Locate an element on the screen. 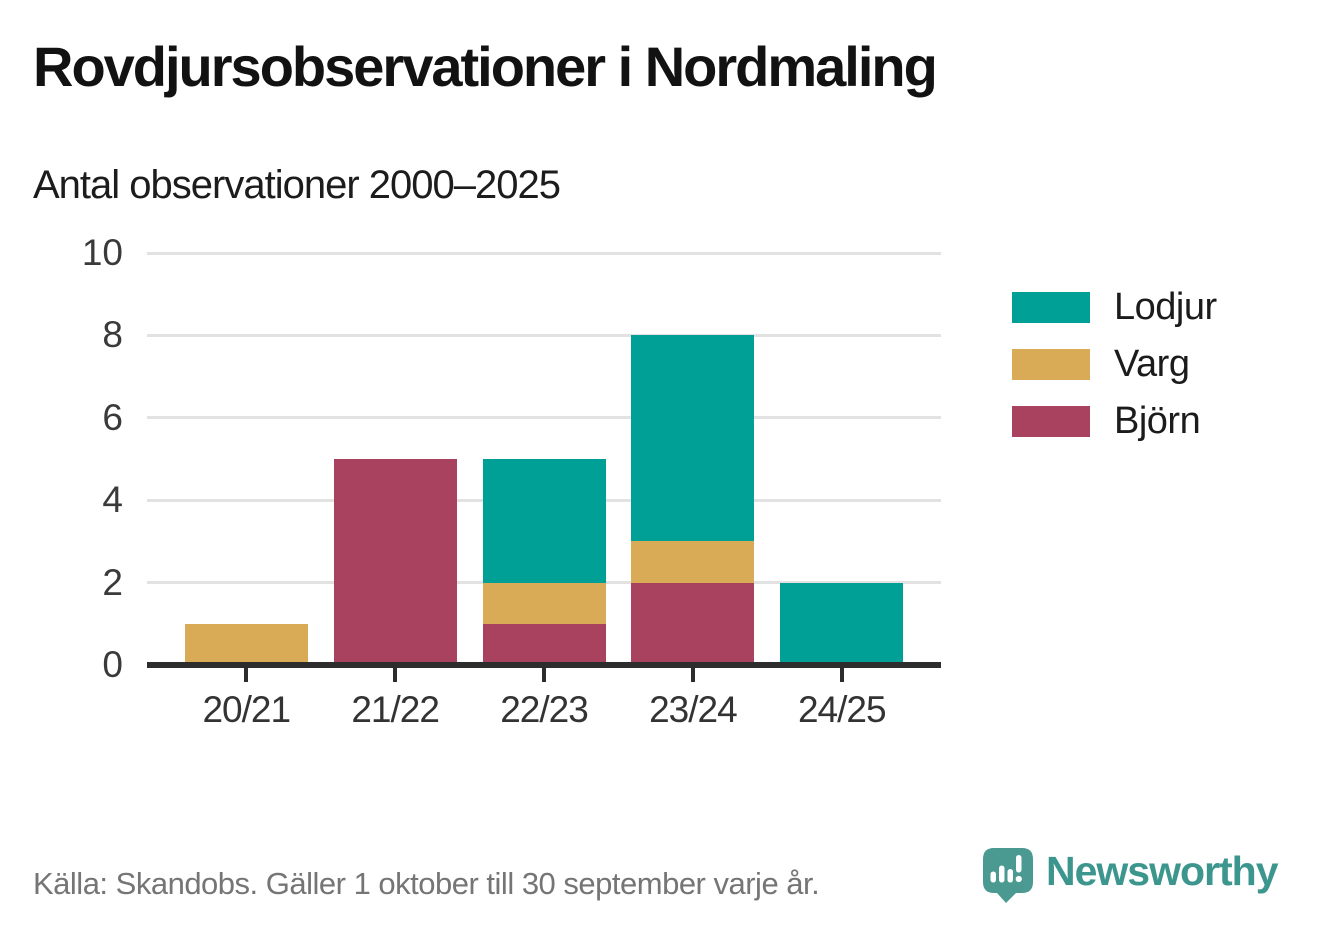 The image size is (1322, 939). legend-item-björn: Björn is located at coordinates (1114, 421).